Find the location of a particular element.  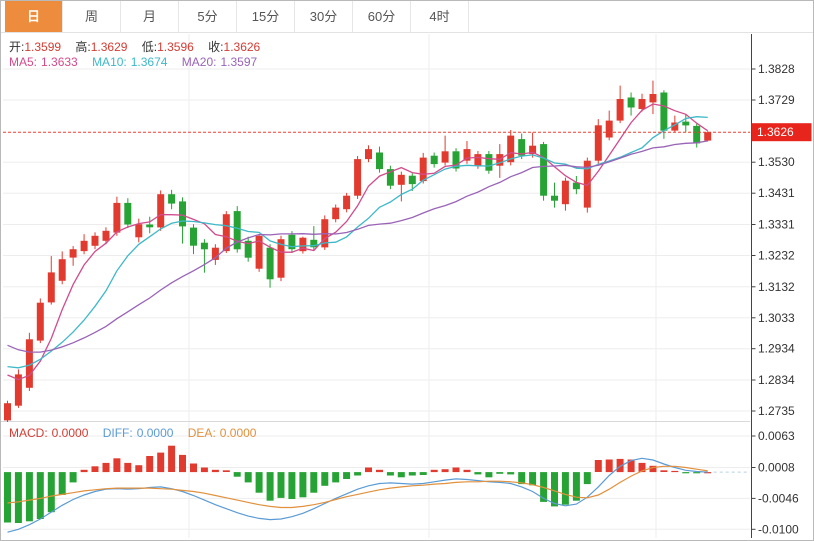

ma20-value: 1.3597 is located at coordinates (239, 62).